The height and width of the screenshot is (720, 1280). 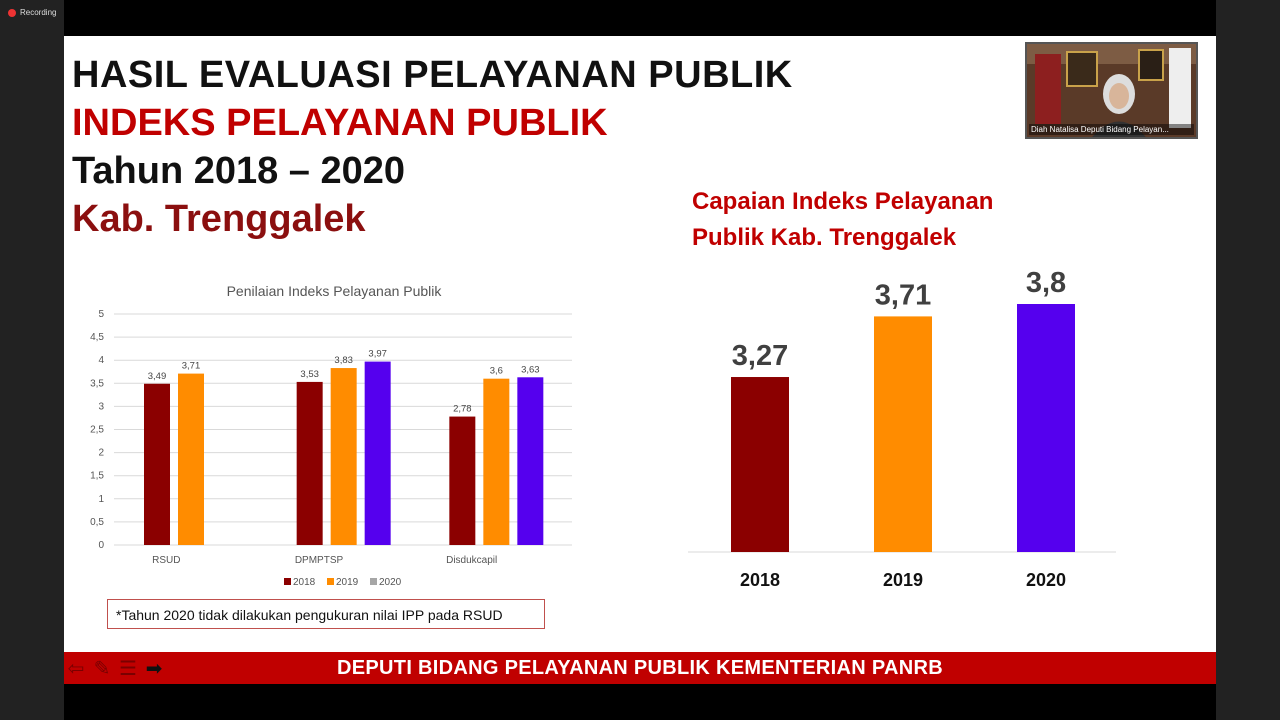 What do you see at coordinates (462, 409) in the screenshot?
I see `bar-value-label: 2,78` at bounding box center [462, 409].